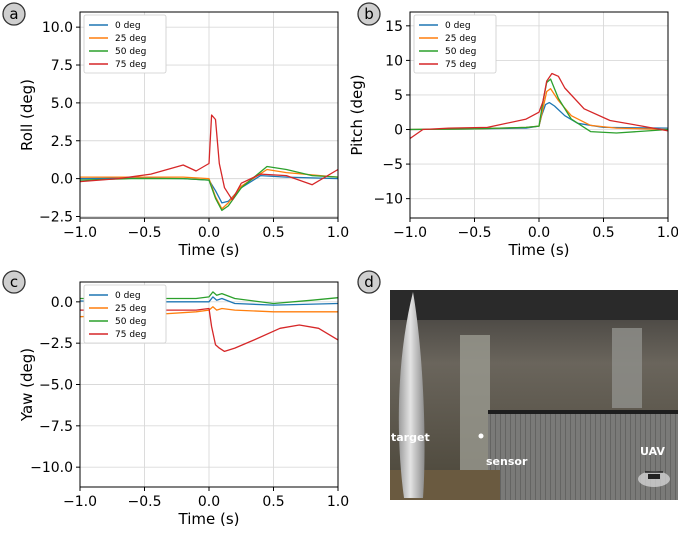 The image size is (678, 538). Describe the element at coordinates (460, 39) in the screenshot. I see `panel-b-legend-label: 25 deg` at that location.